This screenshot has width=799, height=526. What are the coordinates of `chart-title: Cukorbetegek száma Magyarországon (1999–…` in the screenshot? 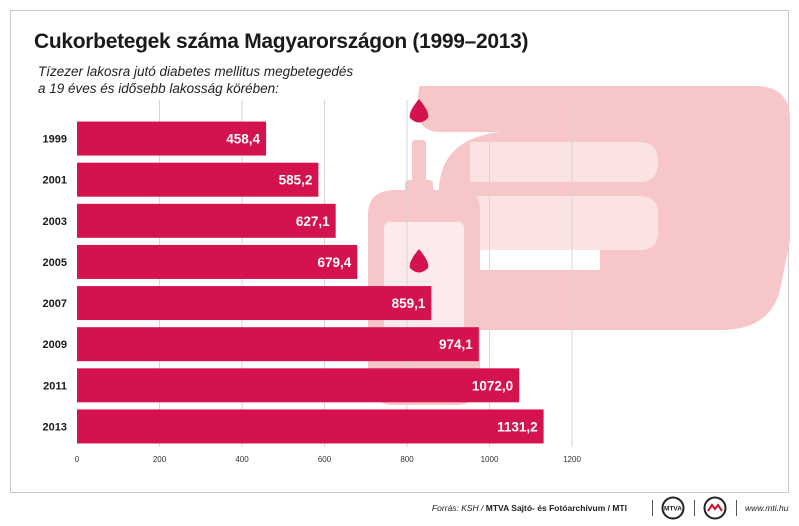 It's located at (281, 41).